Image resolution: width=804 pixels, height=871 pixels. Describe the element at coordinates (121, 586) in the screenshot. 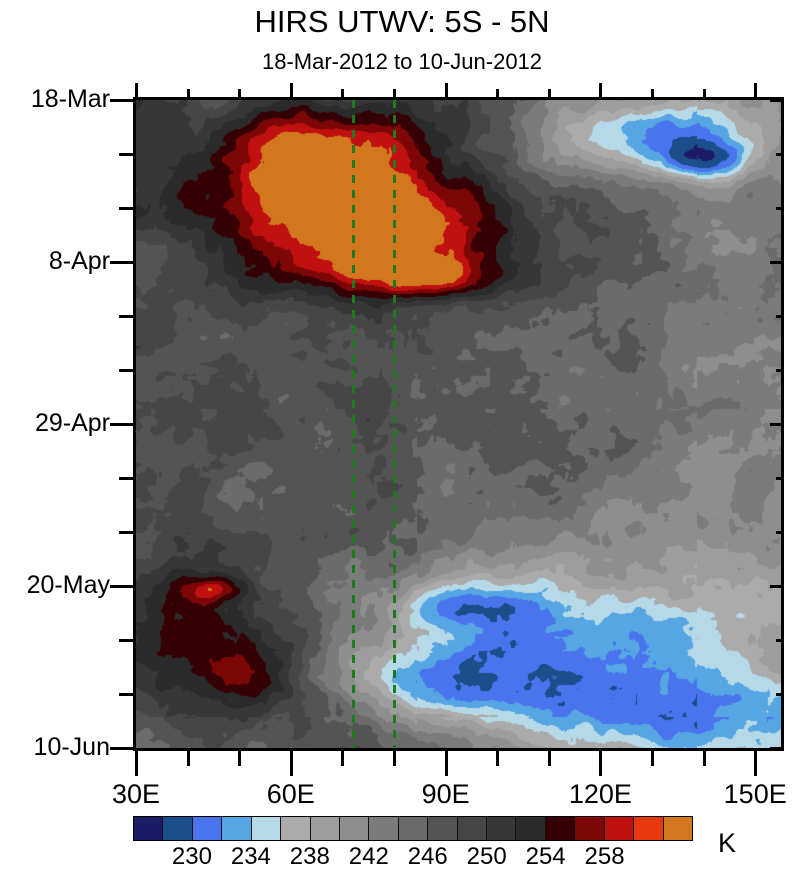

I see `y-tick-major-20-May` at that location.